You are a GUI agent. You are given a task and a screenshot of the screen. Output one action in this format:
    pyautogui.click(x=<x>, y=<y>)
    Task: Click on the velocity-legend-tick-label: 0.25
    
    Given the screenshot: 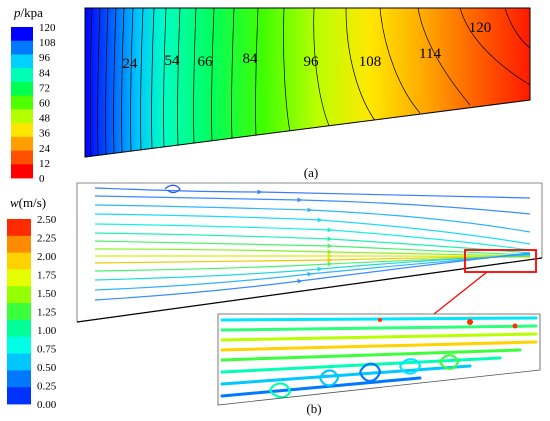 What is the action you would take?
    pyautogui.click(x=47, y=387)
    